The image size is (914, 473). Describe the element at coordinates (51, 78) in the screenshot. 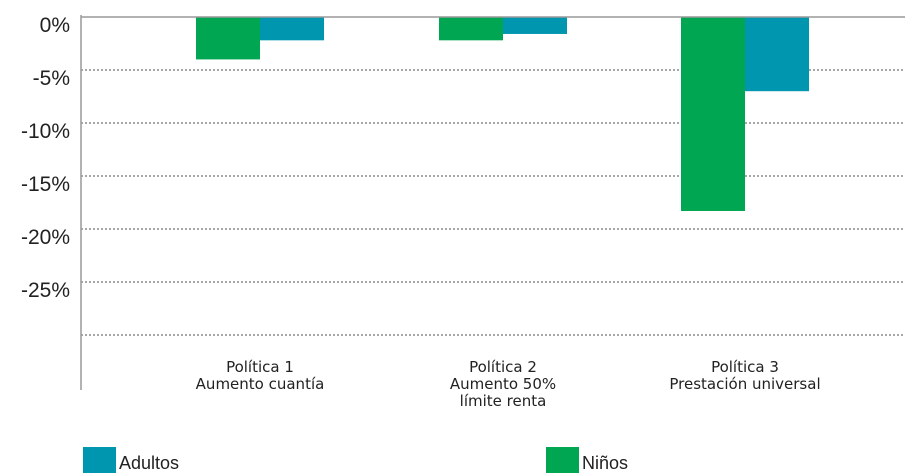

I see `y-tick-label: -5%` at that location.